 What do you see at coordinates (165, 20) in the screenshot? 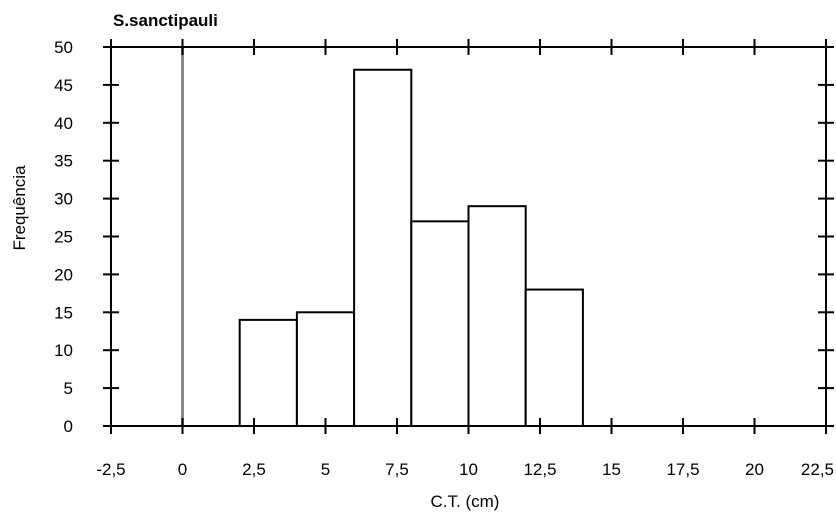
I see `chart-title: S.sanctipauli` at bounding box center [165, 20].